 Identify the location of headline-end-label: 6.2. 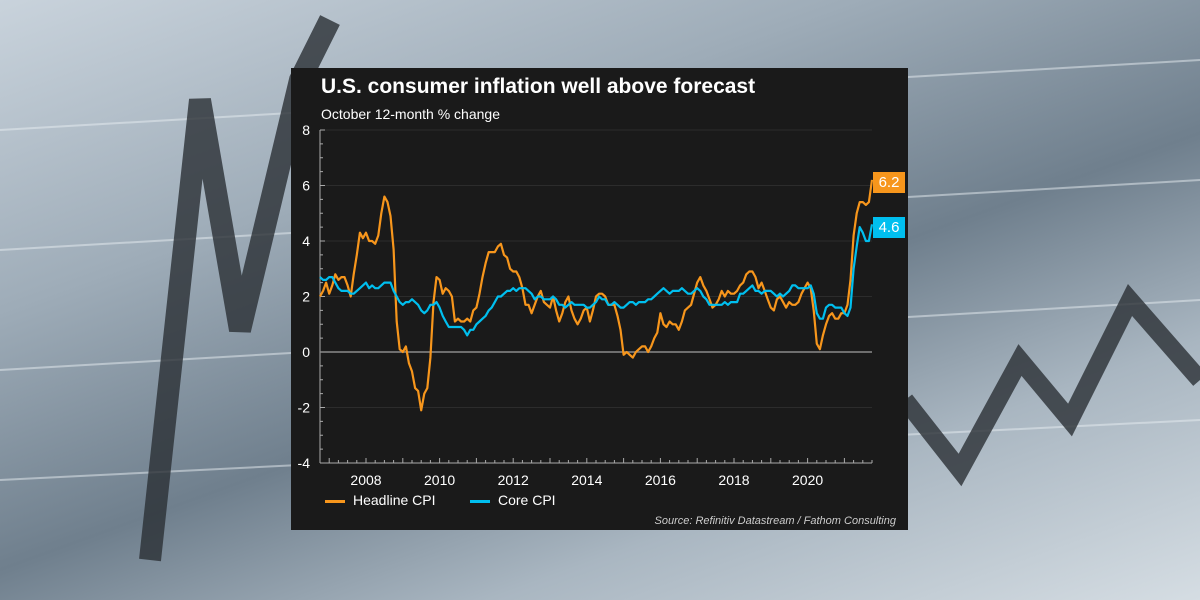
(889, 182).